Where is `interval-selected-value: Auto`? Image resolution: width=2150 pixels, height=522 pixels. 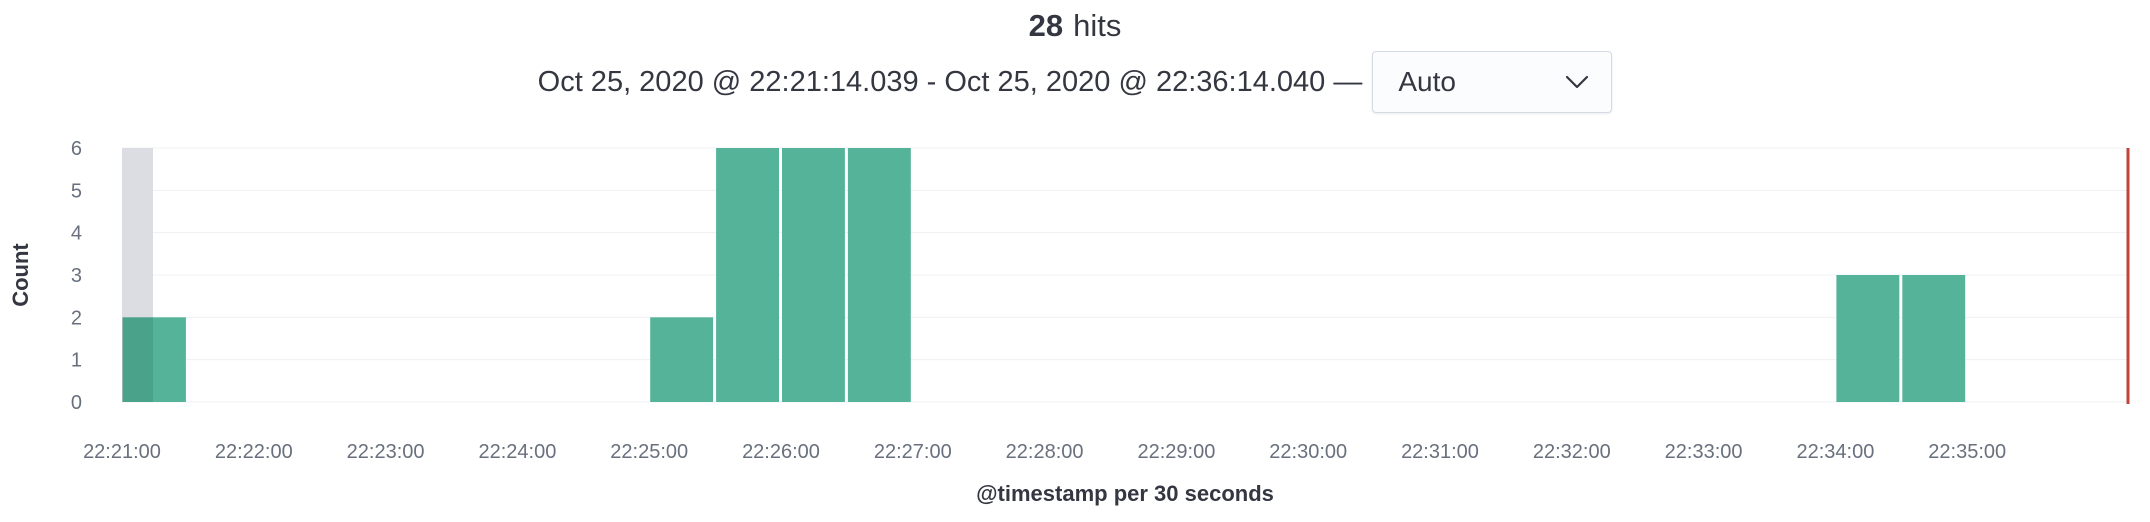
interval-selected-value: Auto is located at coordinates (1427, 81).